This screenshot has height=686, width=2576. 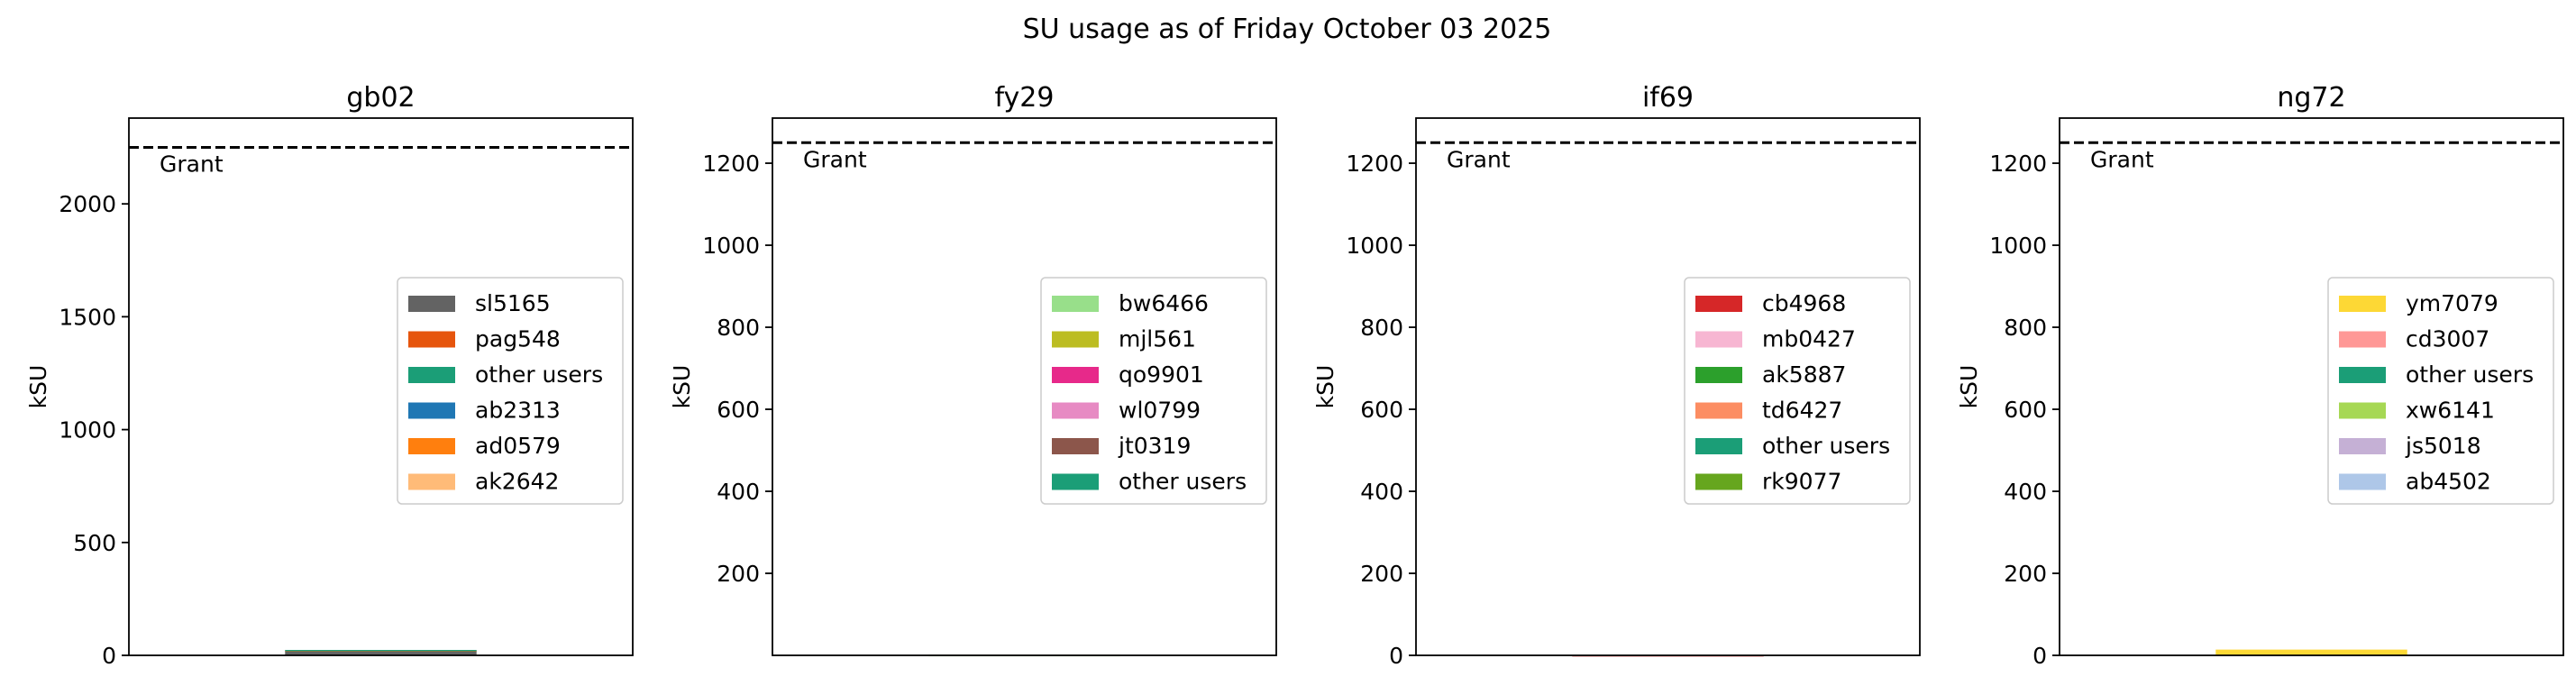 What do you see at coordinates (1161, 374) in the screenshot?
I see `legend-label: qo9901` at bounding box center [1161, 374].